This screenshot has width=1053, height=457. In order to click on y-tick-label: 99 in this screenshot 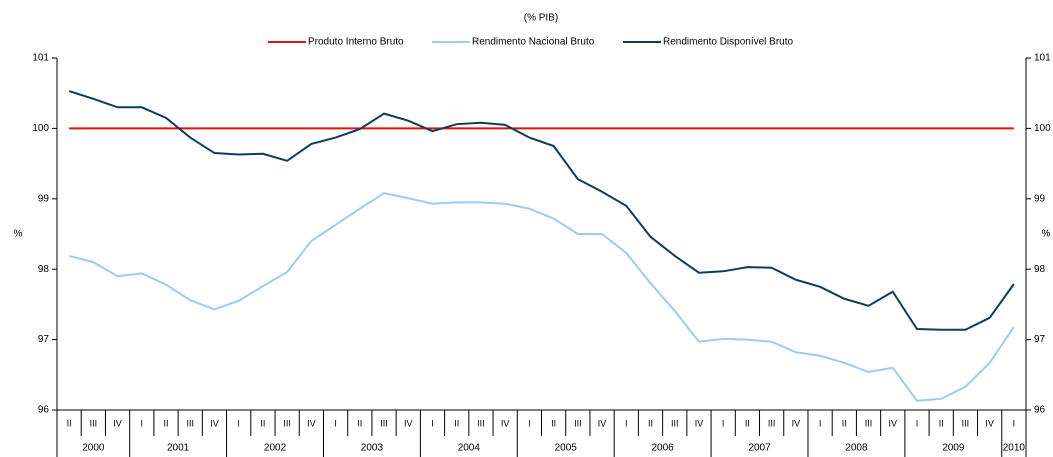, I will do `click(44, 198)`.